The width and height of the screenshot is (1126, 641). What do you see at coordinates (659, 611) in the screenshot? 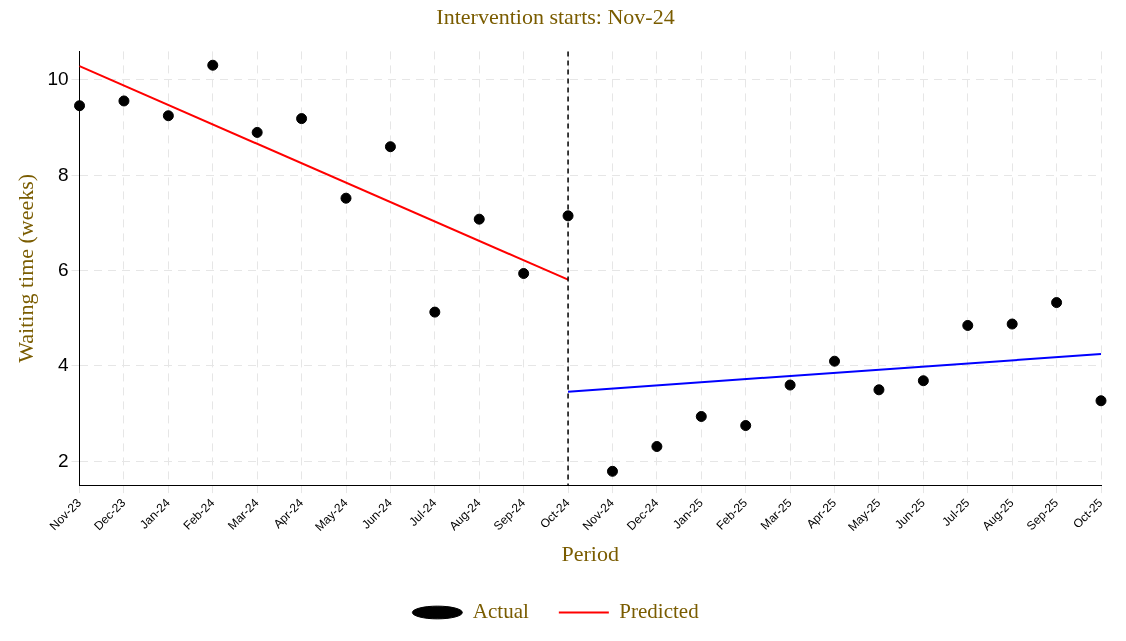
I see `legend-label: Predicted` at bounding box center [659, 611].